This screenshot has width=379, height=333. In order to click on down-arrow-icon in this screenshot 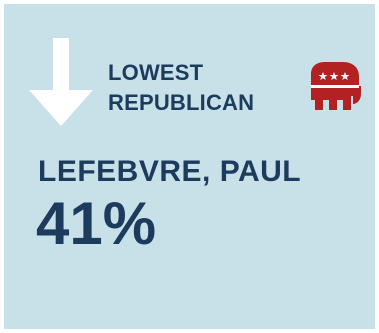, I will do `click(61, 82)`.